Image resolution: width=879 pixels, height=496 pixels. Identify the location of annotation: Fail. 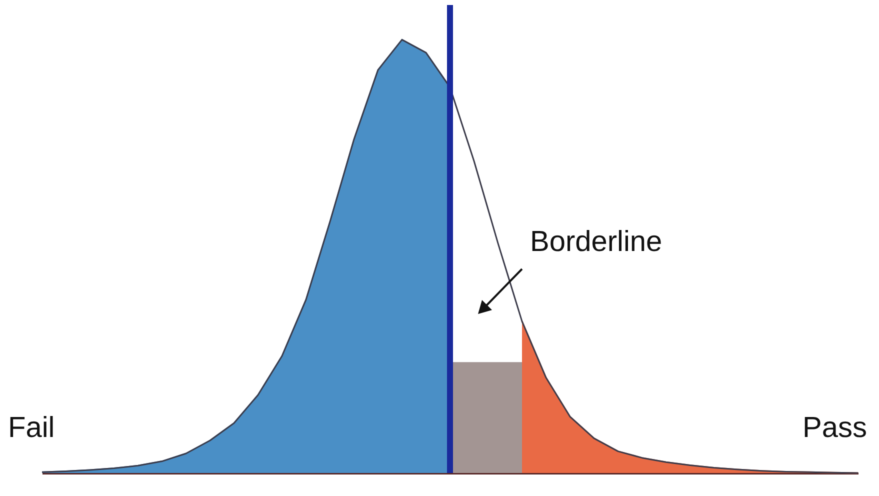
(31, 428).